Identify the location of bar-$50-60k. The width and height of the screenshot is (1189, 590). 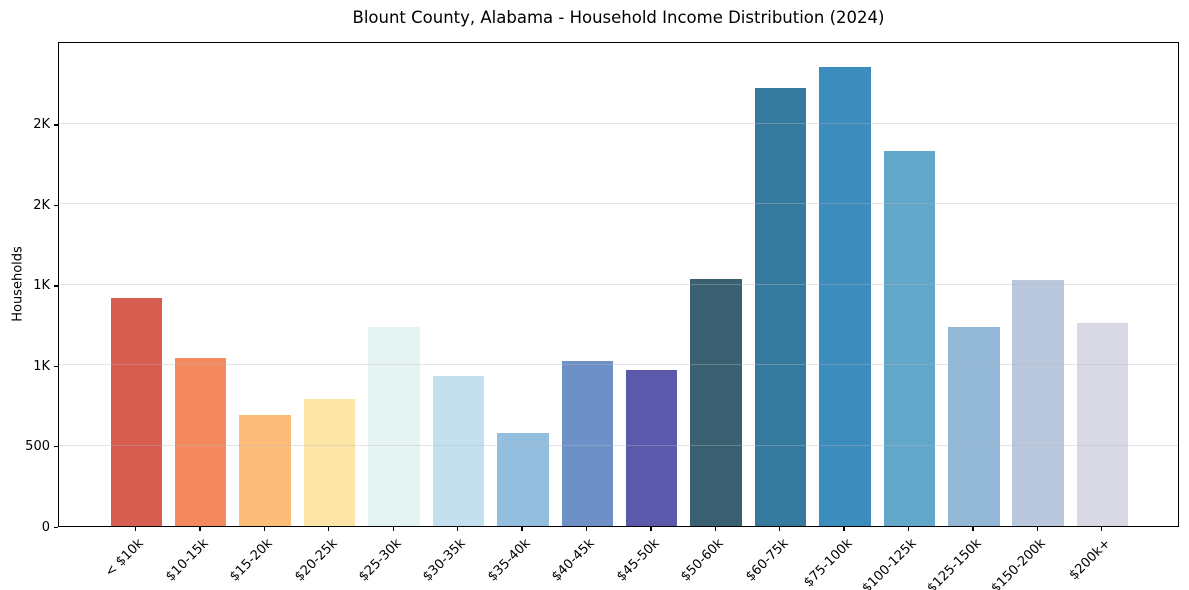
(716, 402).